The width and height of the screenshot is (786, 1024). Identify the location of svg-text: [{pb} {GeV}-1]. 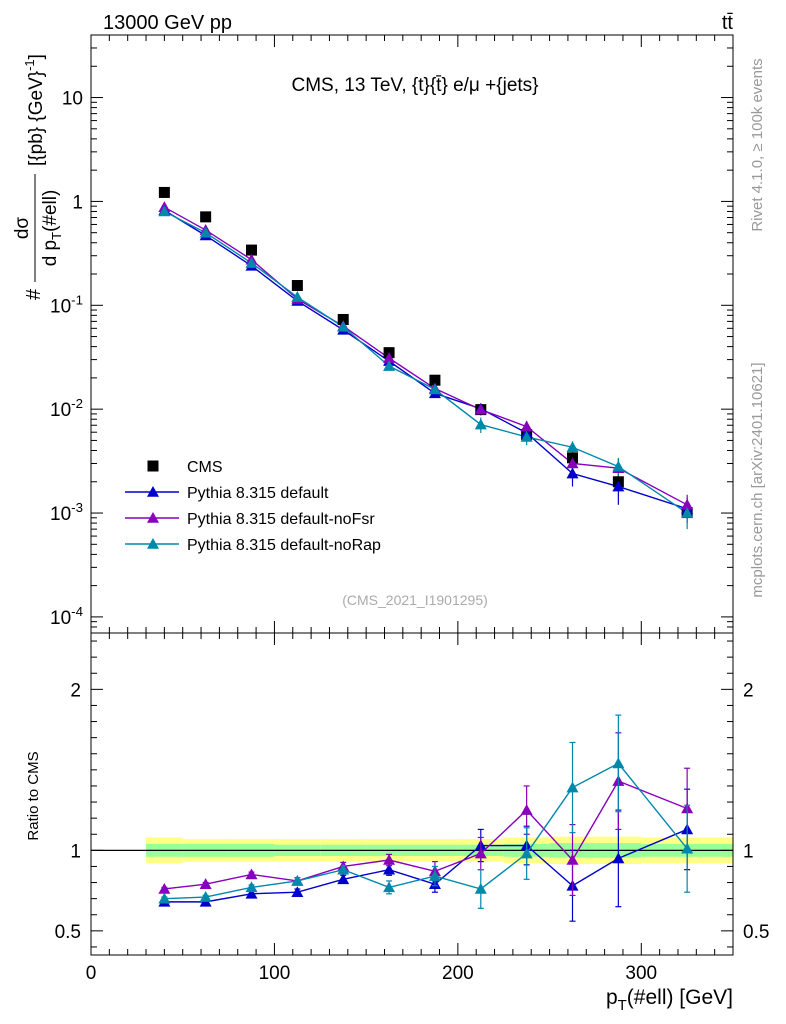
(34, 110).